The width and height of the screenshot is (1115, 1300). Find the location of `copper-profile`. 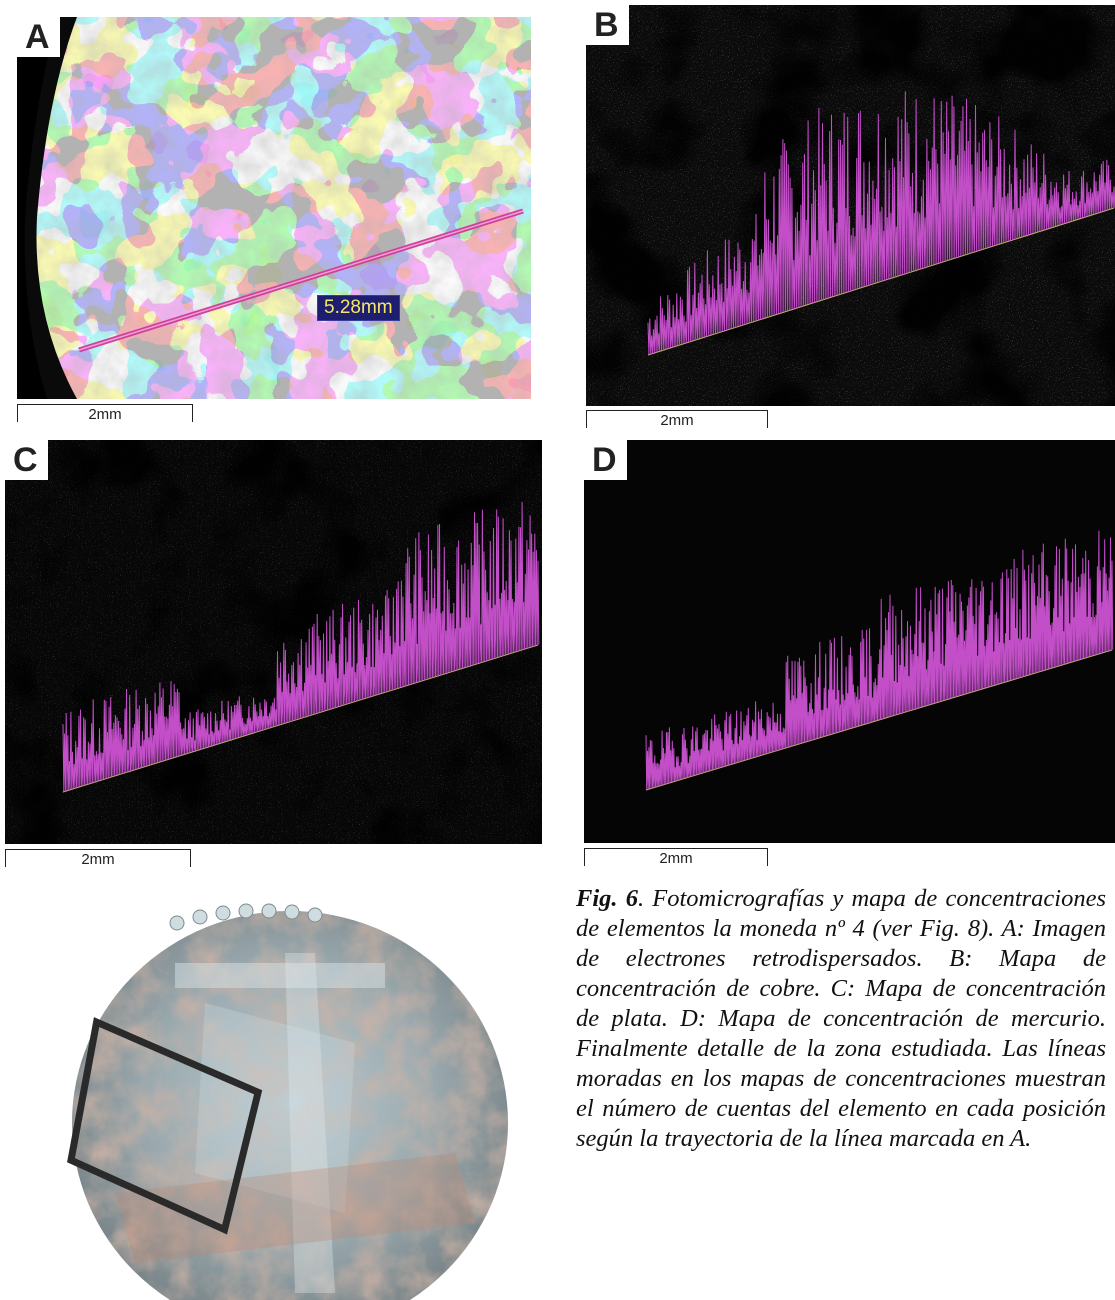

copper-profile is located at coordinates (881, 223).